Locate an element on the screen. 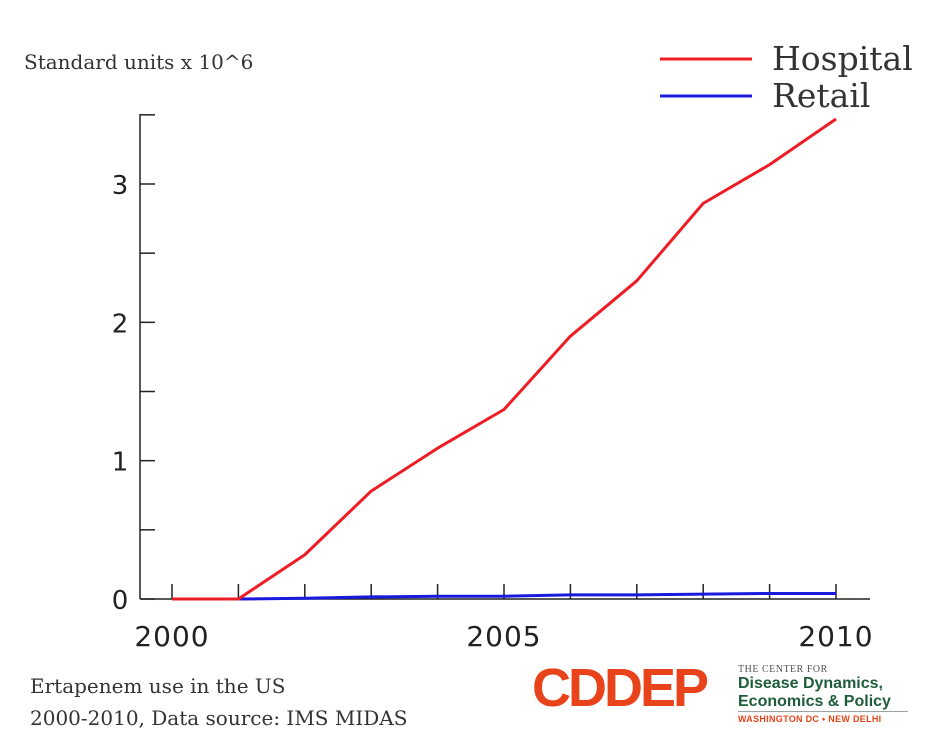 Image resolution: width=927 pixels, height=751 pixels. logo-tagline-2: Disease Dynamics, Economics & Policy is located at coordinates (814, 693).